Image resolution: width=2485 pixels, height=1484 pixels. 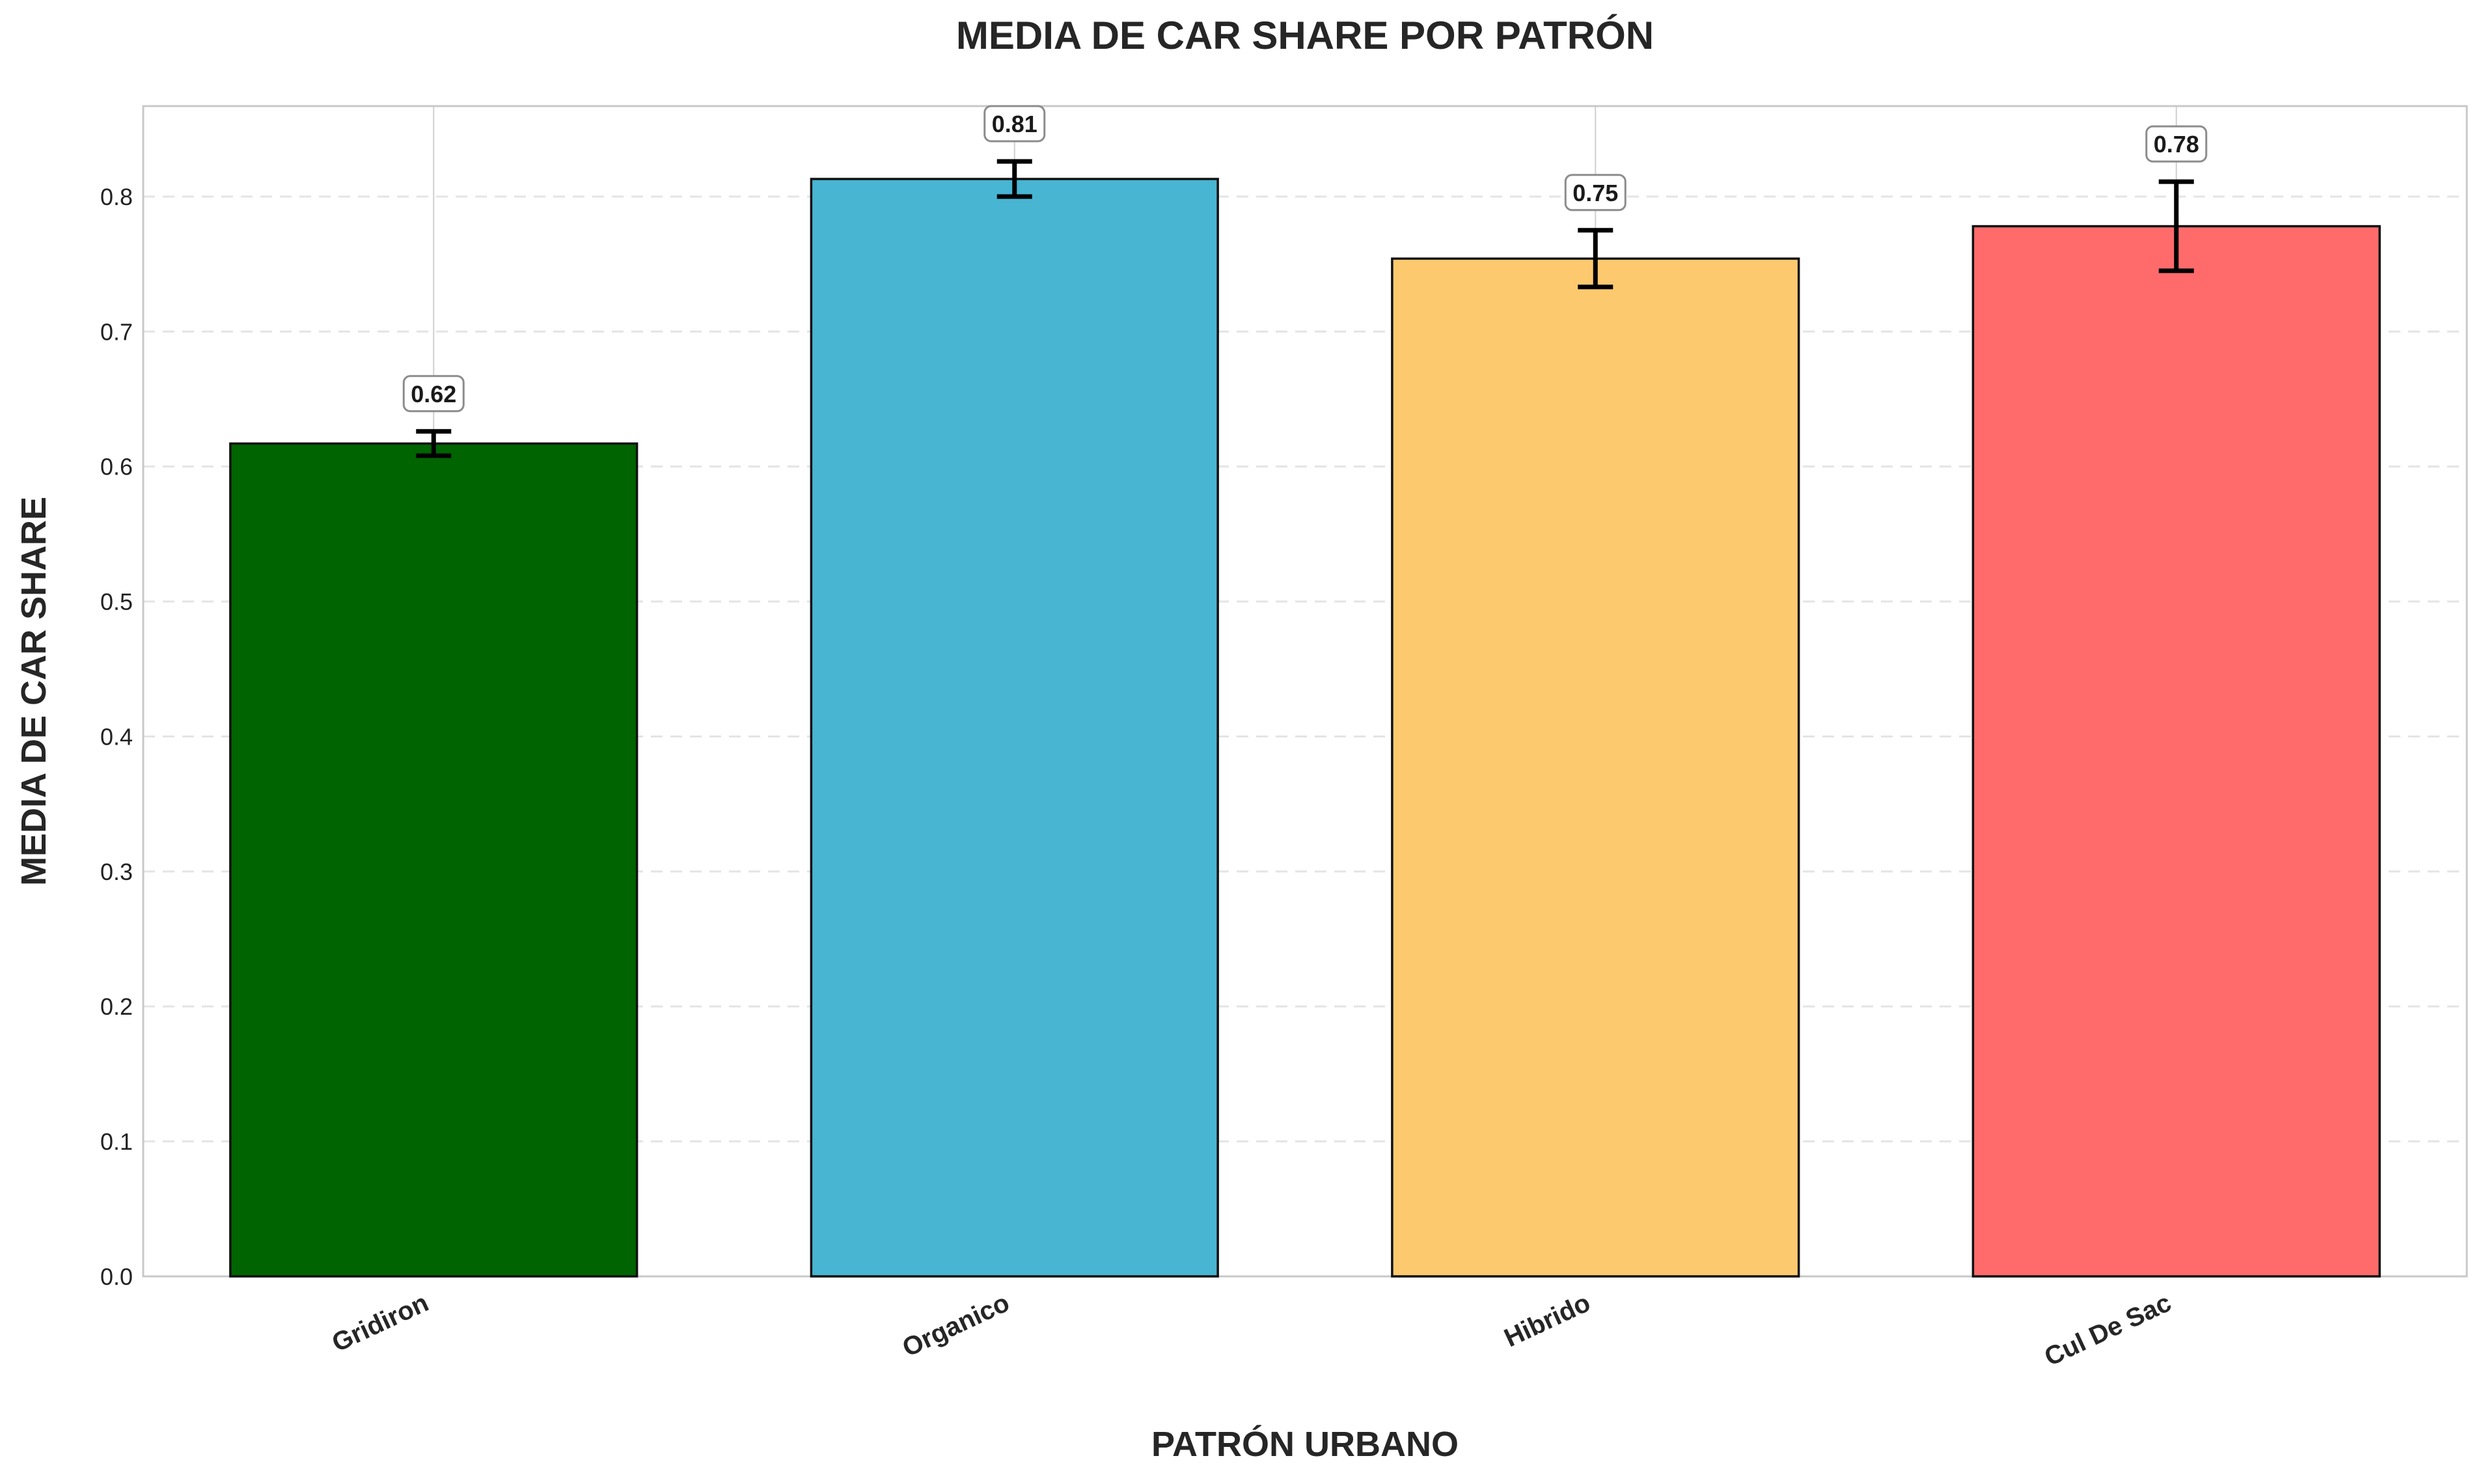 What do you see at coordinates (116, 1142) in the screenshot?
I see `y-tick-label: 0.1` at bounding box center [116, 1142].